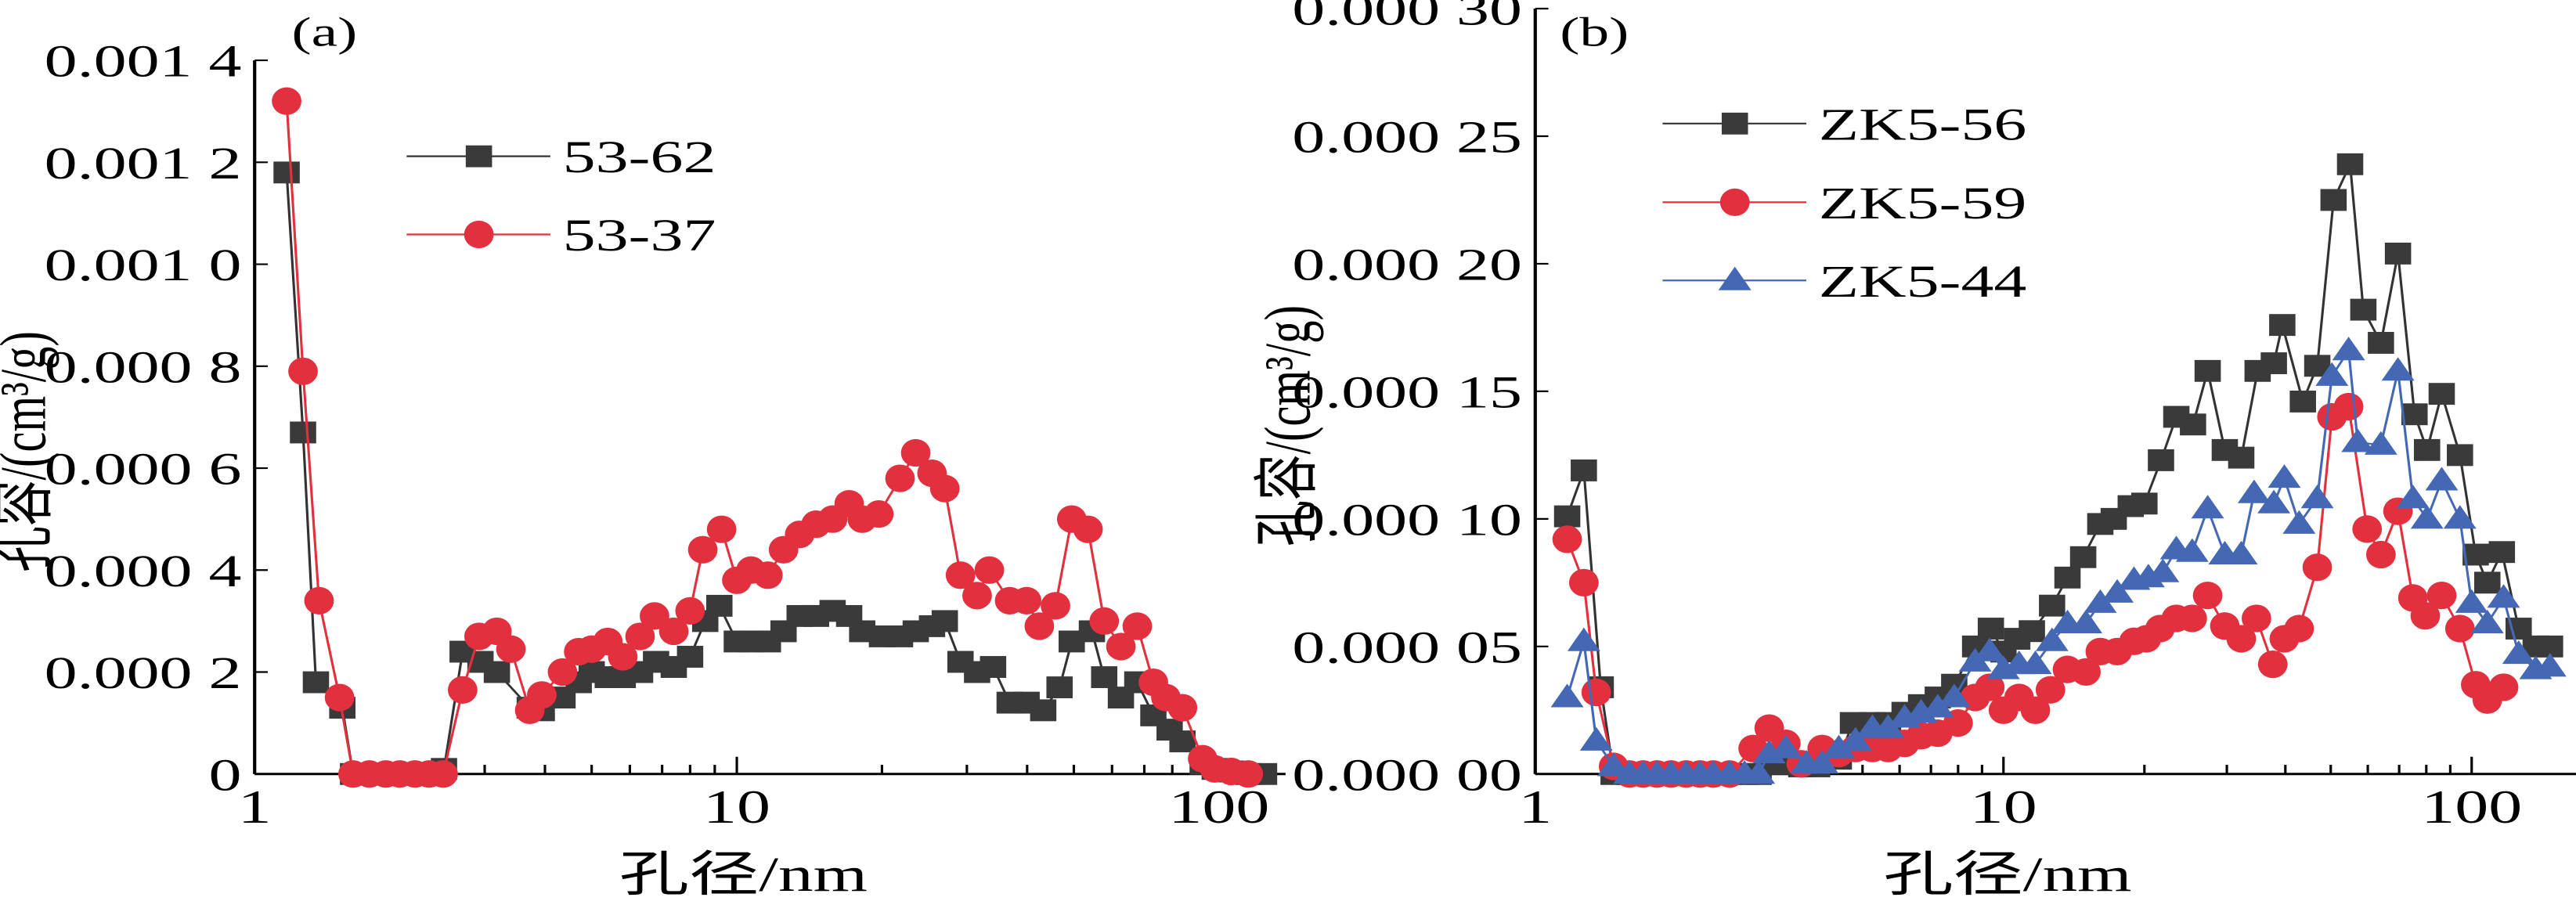 The width and height of the screenshot is (2576, 901). I want to click on y-axis-label: 孔容/(cm³/g), so click(1287, 425).